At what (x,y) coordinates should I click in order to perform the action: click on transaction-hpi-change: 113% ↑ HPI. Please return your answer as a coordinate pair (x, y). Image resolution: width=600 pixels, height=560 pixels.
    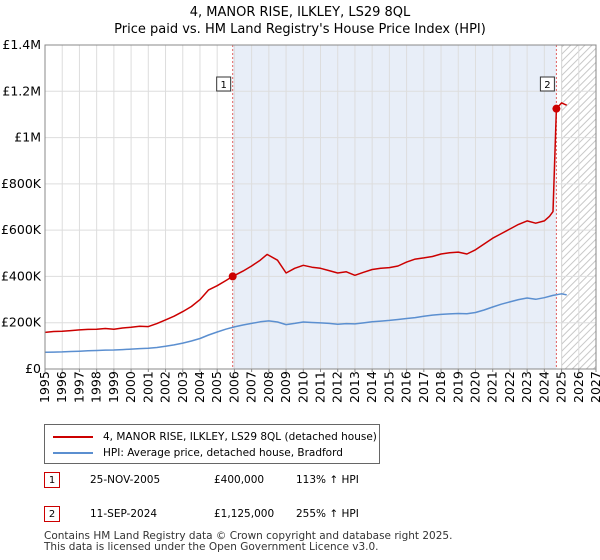
    Looking at the image, I should click on (327, 480).